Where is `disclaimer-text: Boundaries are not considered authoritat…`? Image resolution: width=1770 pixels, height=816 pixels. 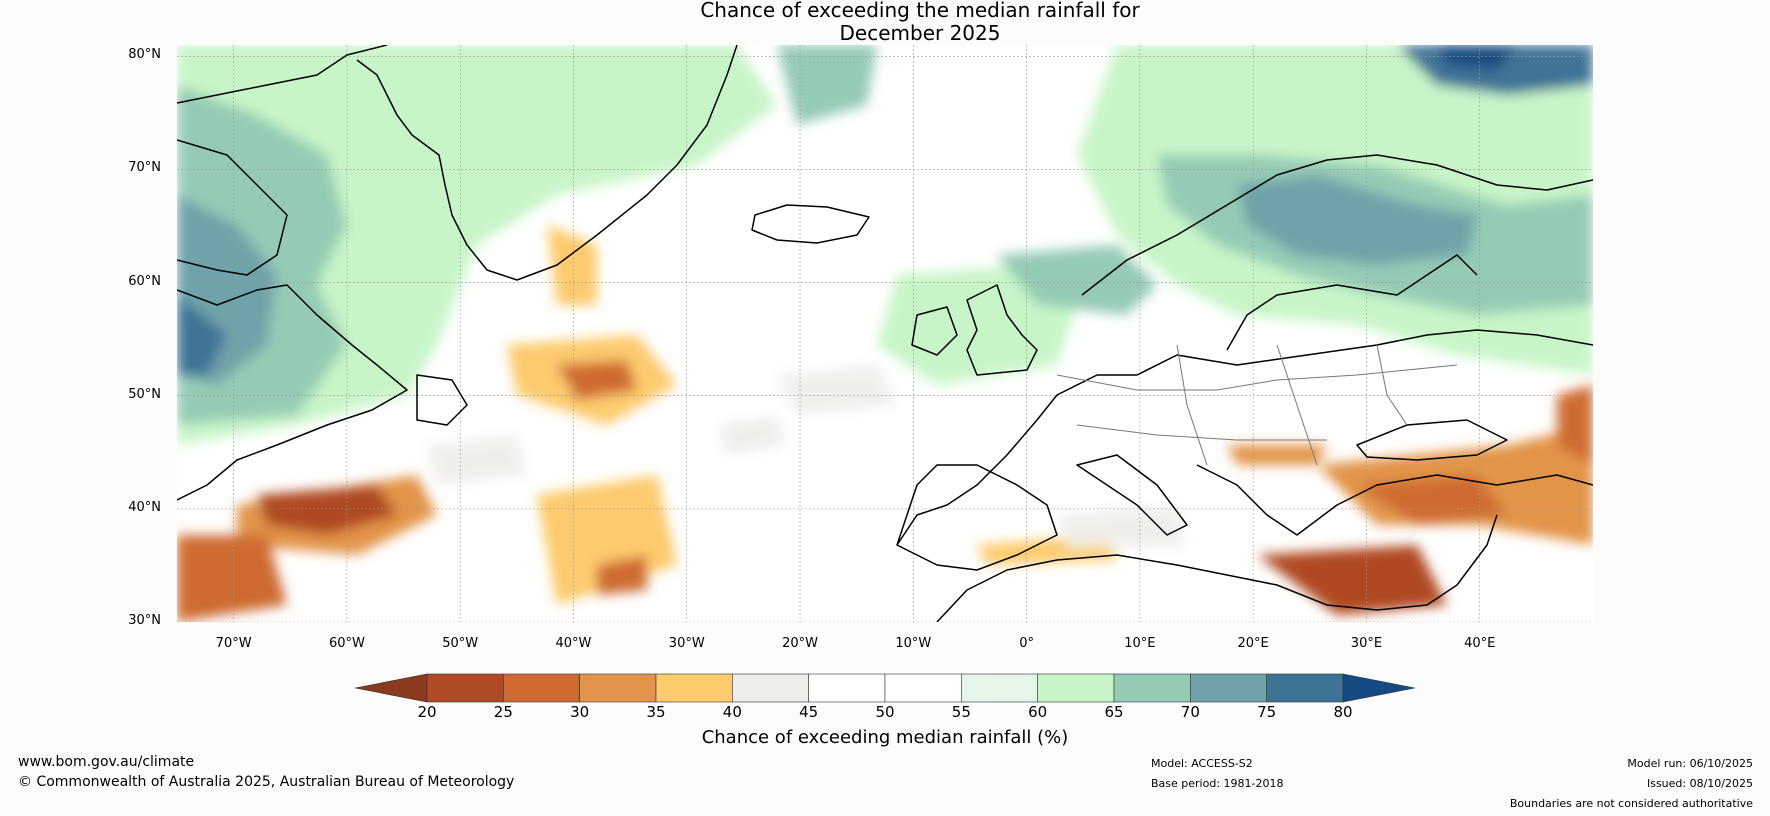
disclaimer-text: Boundaries are not considered authoritat… is located at coordinates (1631, 803).